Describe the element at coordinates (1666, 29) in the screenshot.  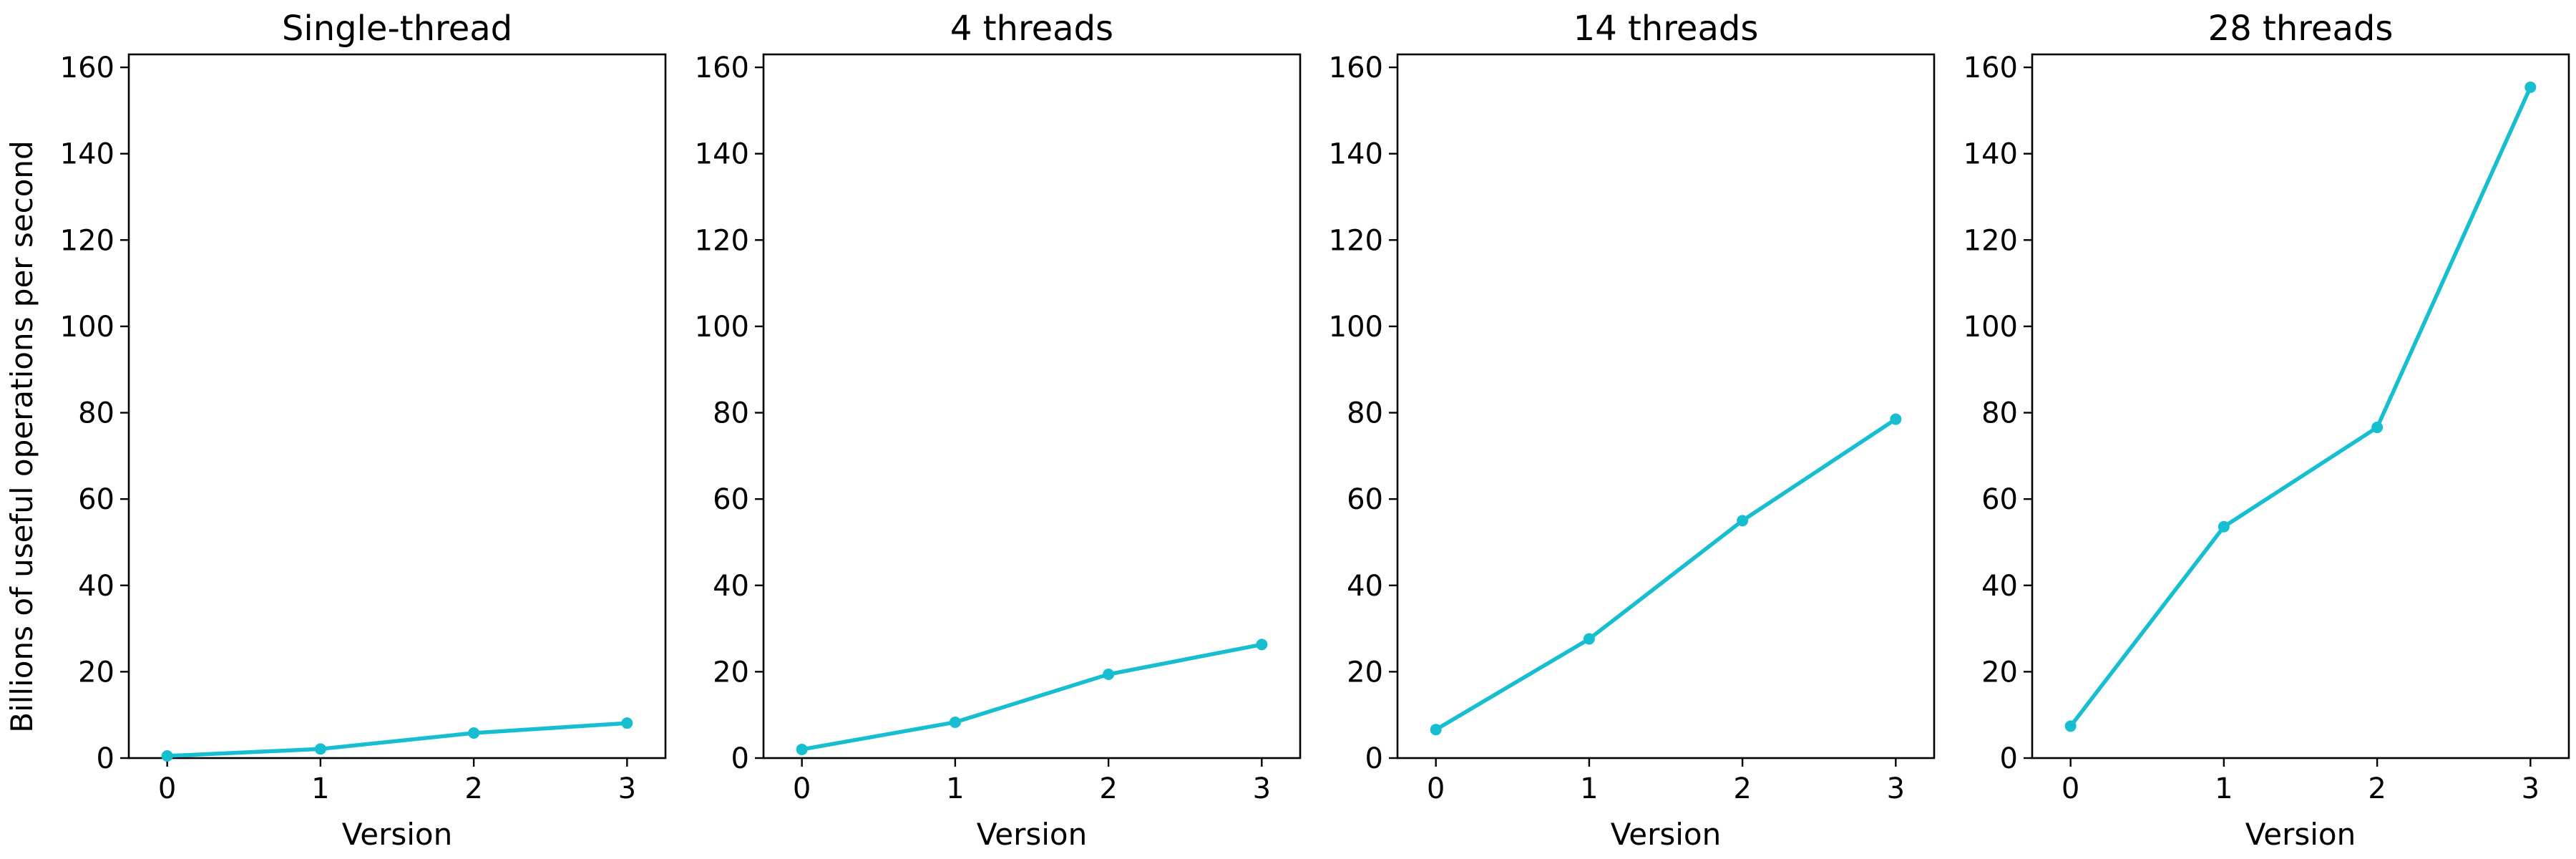
I see `panel-title: 14 threads` at that location.